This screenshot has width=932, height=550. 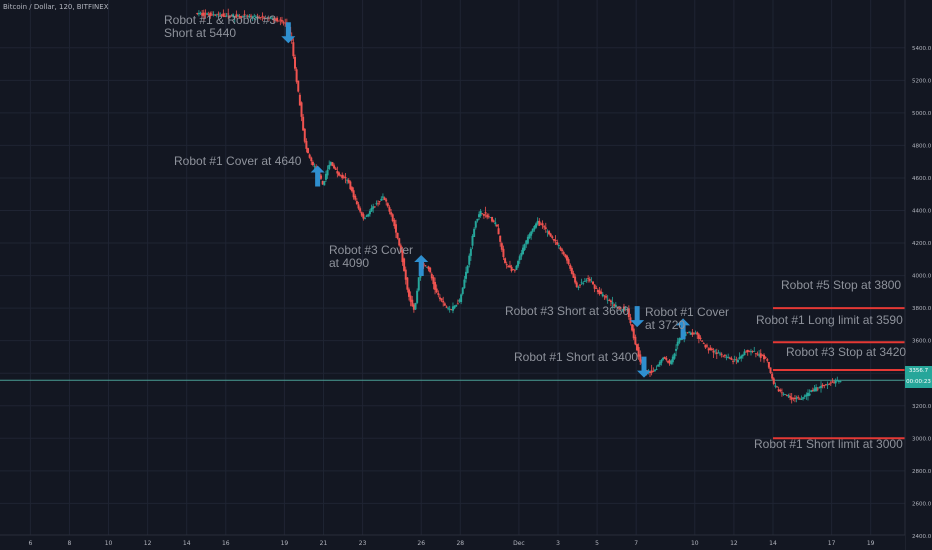 I want to click on time-tick-label: 23, so click(x=363, y=543).